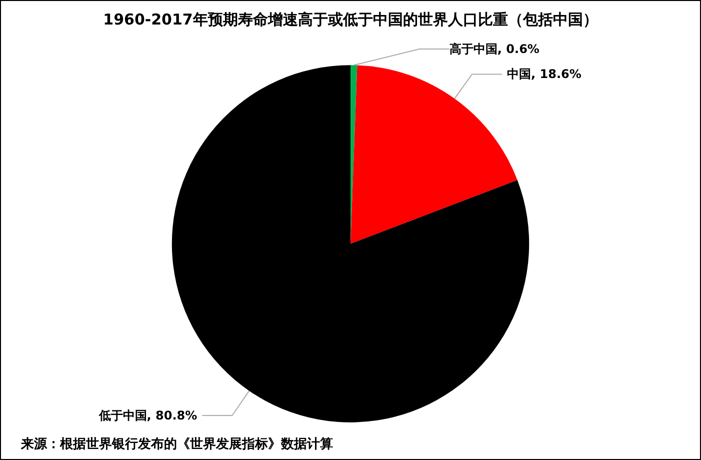  Describe the element at coordinates (176, 444) in the screenshot. I see `source-note: 来源：根据世界银行发布的《世界发展指标》数据计算` at that location.